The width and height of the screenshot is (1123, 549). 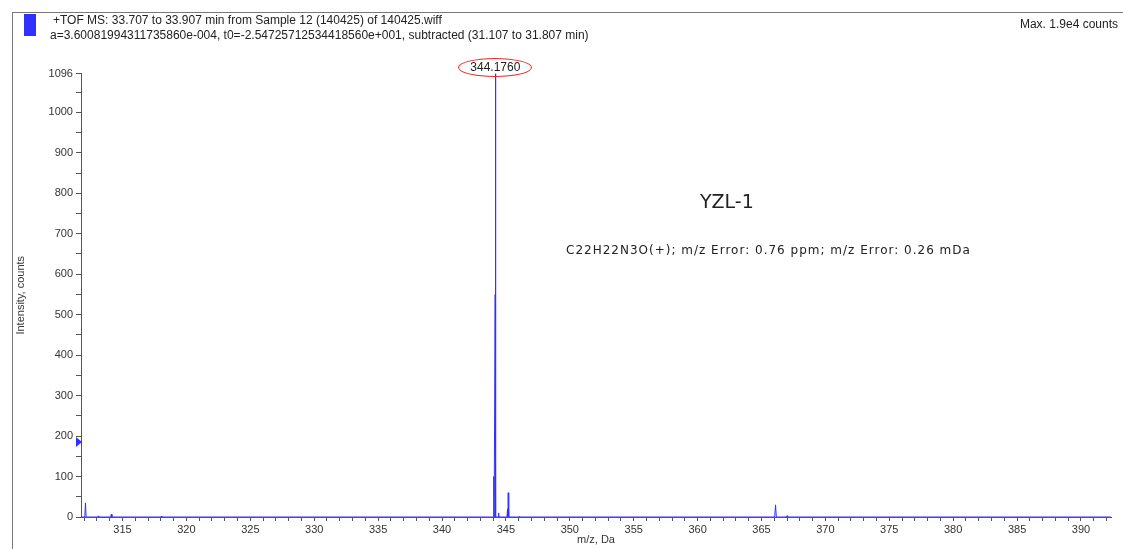 What do you see at coordinates (250, 528) in the screenshot?
I see `x-tick-label: 325` at bounding box center [250, 528].